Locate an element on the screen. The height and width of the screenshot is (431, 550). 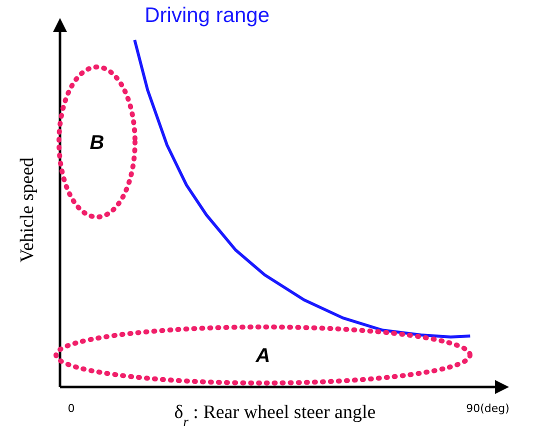
series-label: Driving range is located at coordinates (207, 15).